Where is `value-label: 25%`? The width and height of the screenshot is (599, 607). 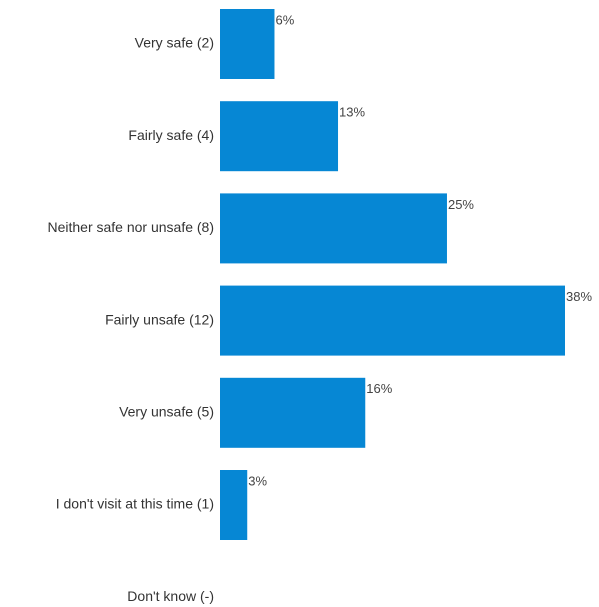
value-label: 25% is located at coordinates (461, 204).